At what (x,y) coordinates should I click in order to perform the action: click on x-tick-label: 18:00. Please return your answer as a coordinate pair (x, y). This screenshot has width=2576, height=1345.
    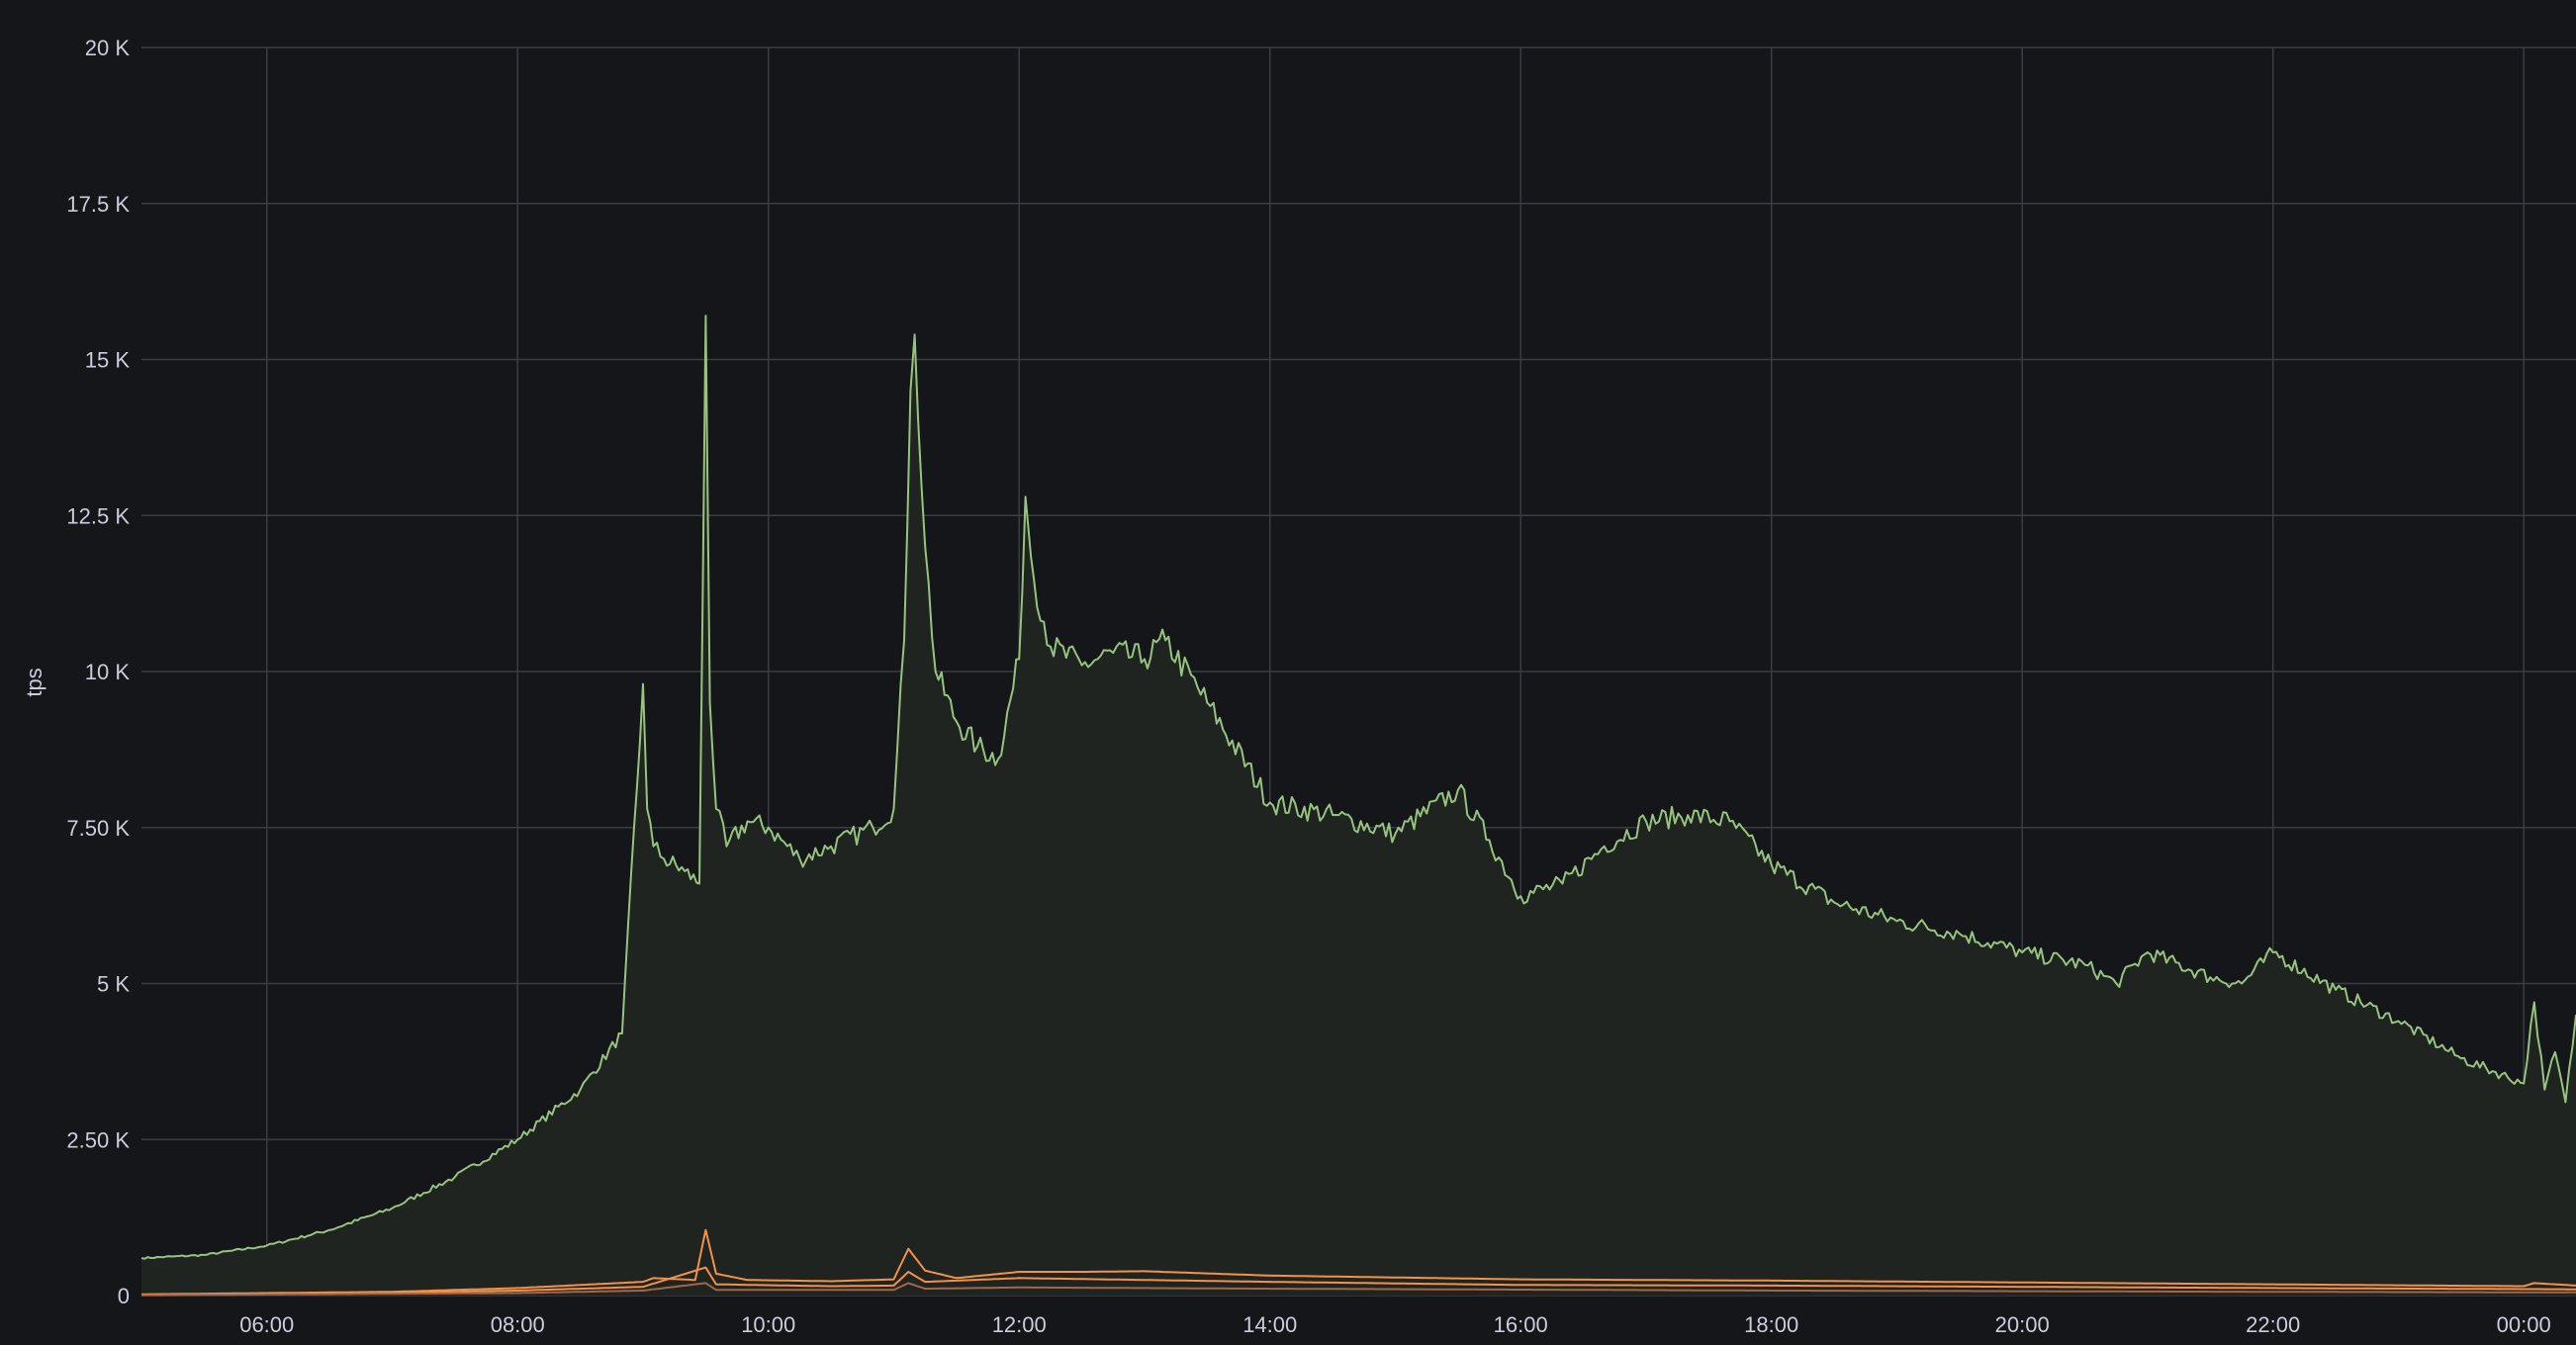
    Looking at the image, I should click on (1771, 1324).